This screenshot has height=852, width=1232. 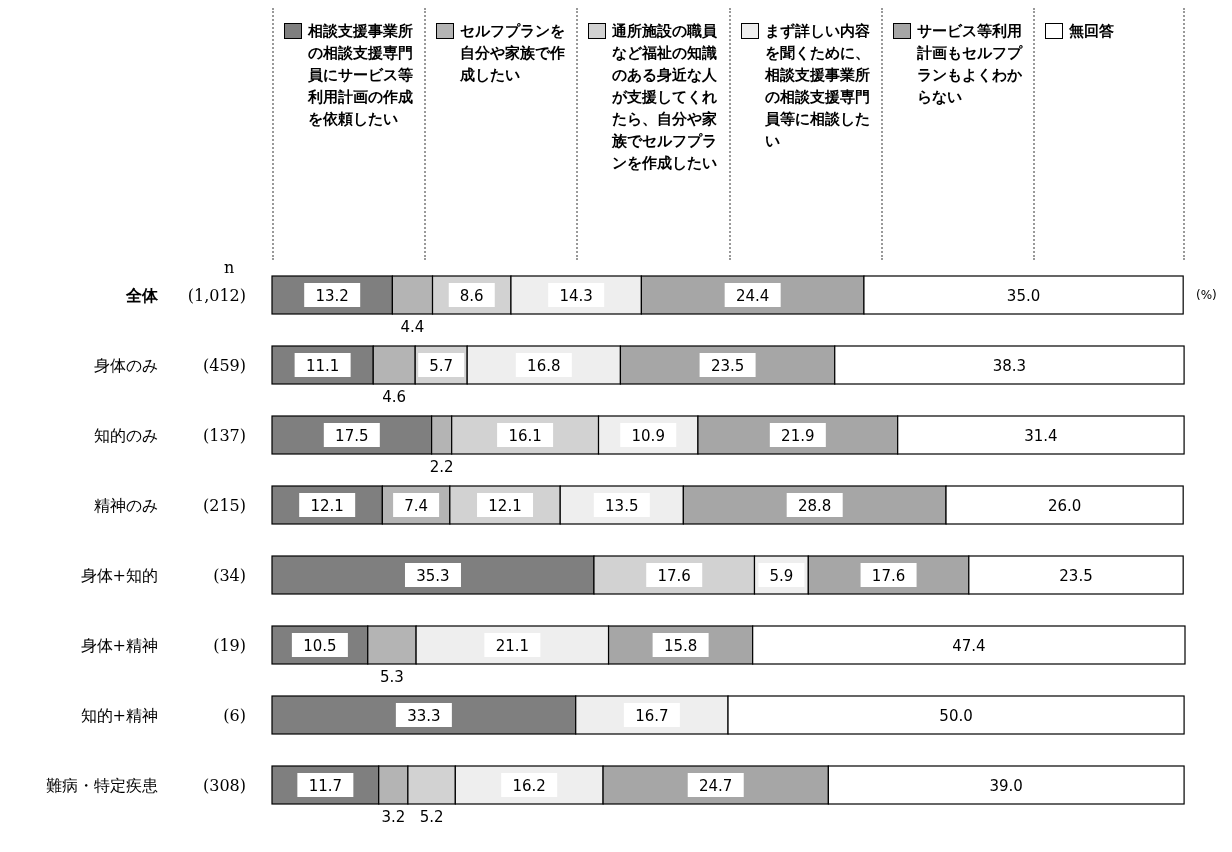 What do you see at coordinates (431, 817) in the screenshot?
I see `data-label: 5.2` at bounding box center [431, 817].